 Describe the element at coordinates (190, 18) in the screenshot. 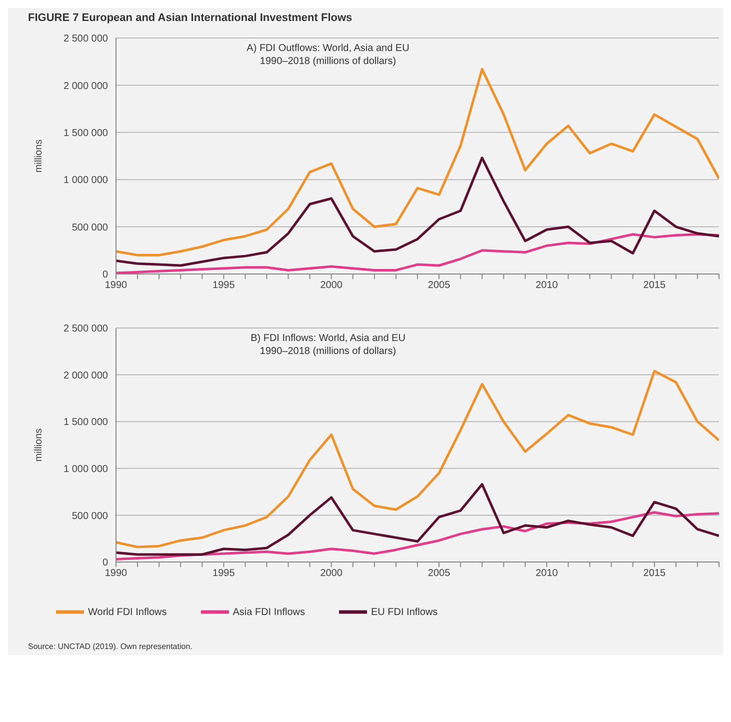

I see `chart-title: FIGURE 7 European and Asian International Investment Flows` at that location.